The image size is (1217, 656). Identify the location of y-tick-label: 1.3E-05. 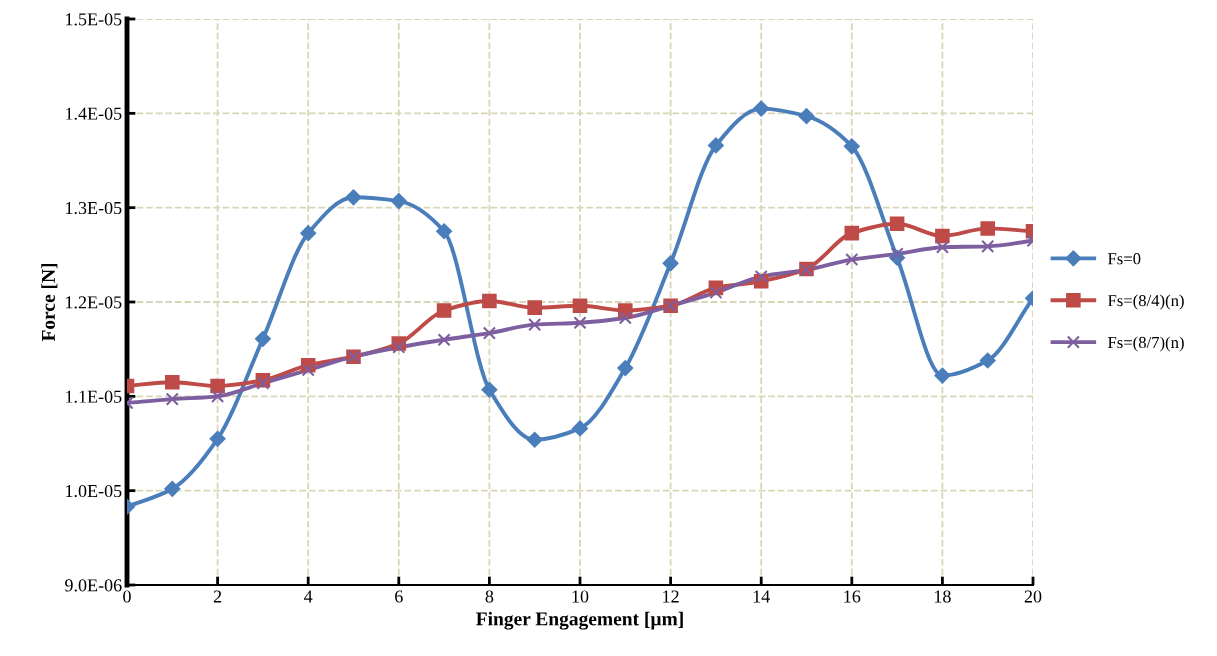
(94, 208).